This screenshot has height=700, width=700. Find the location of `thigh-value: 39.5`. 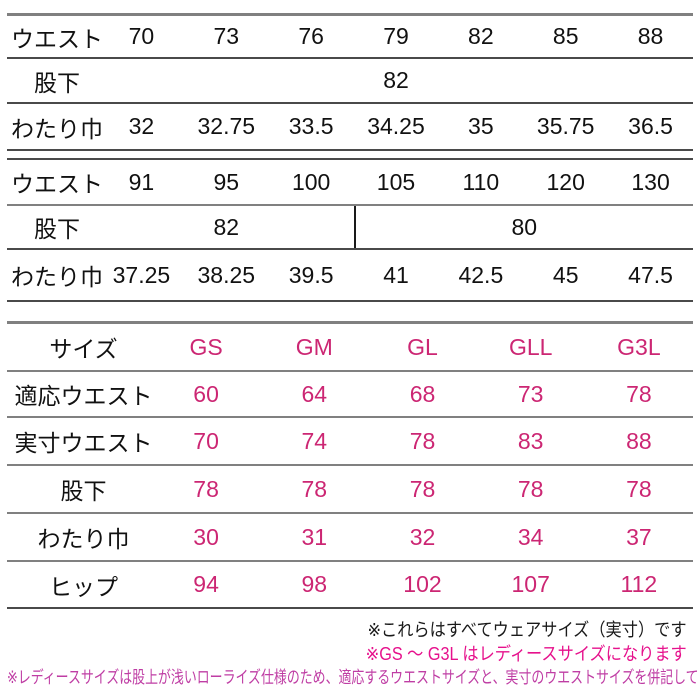

thigh-value: 39.5 is located at coordinates (311, 274).